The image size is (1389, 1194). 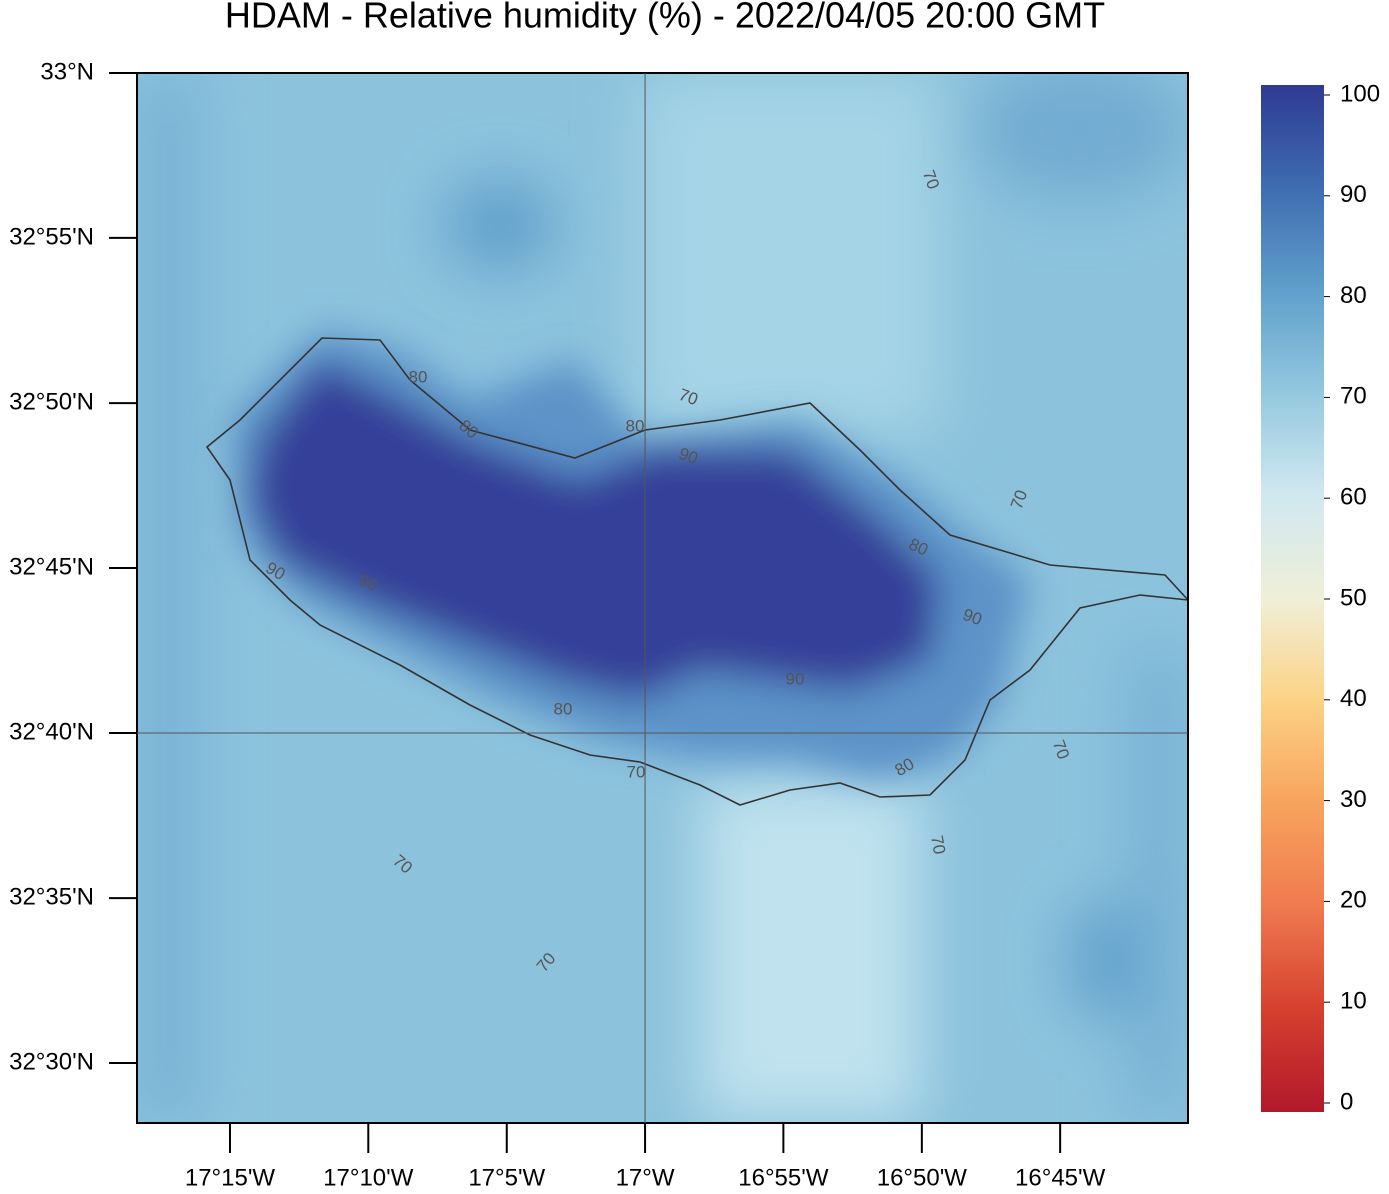 I want to click on contour-label: 90, so click(x=795, y=678).